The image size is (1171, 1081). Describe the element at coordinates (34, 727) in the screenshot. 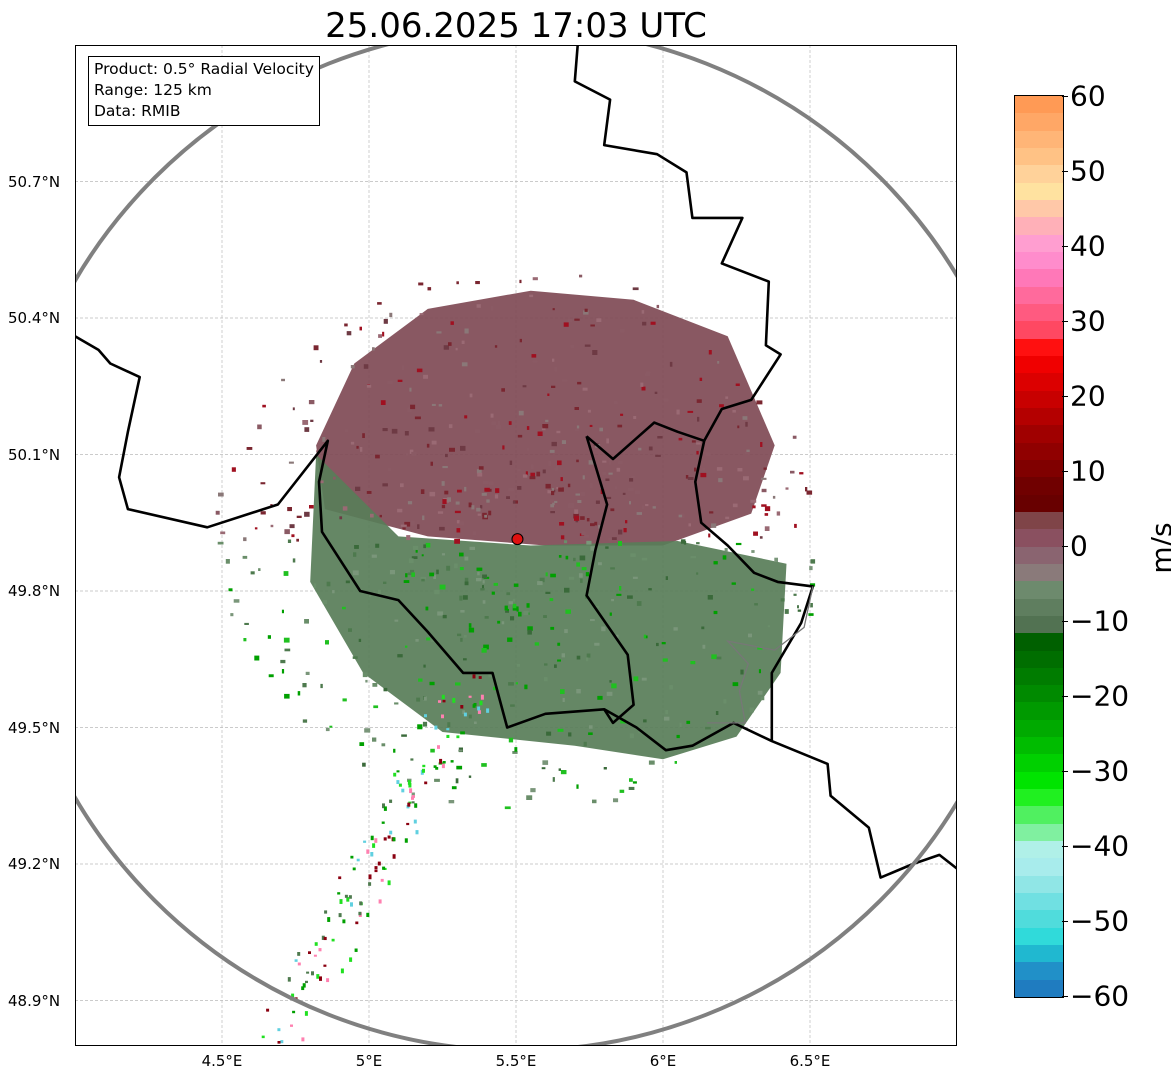

I see `lat-tick-label: 49.5°N` at that location.